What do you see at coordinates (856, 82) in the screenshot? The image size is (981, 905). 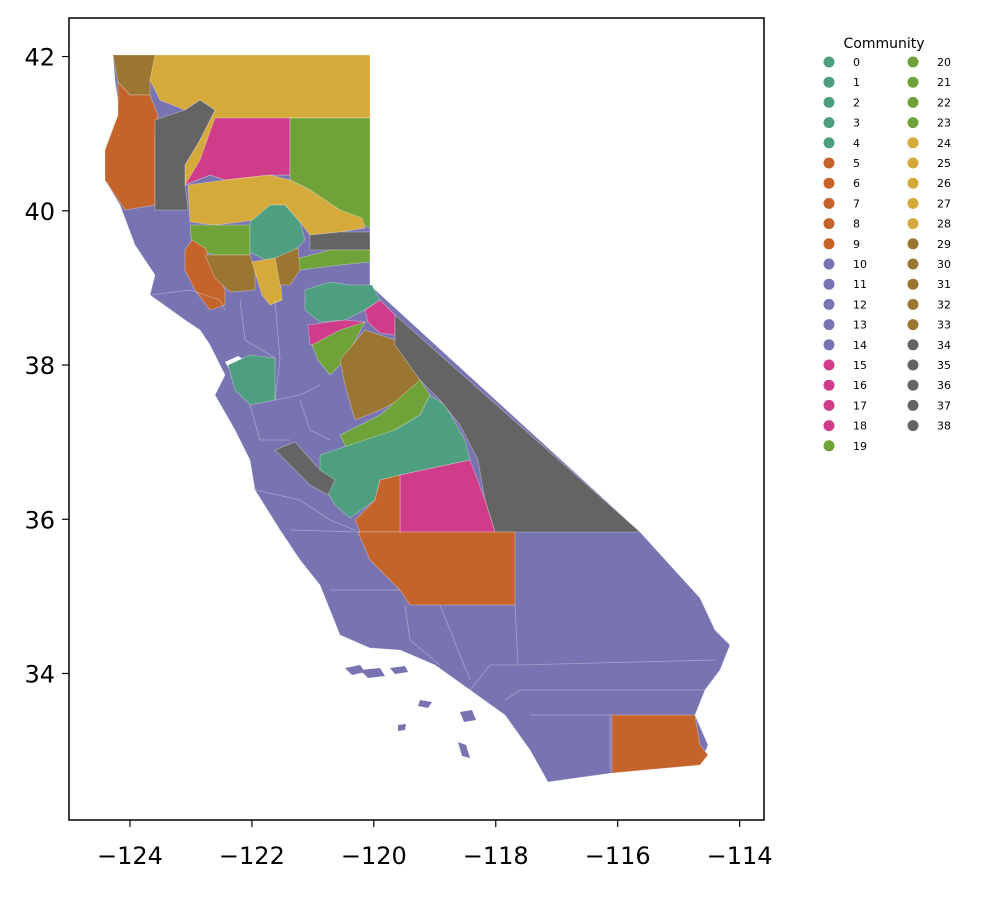 I see `legend-label: 1` at bounding box center [856, 82].